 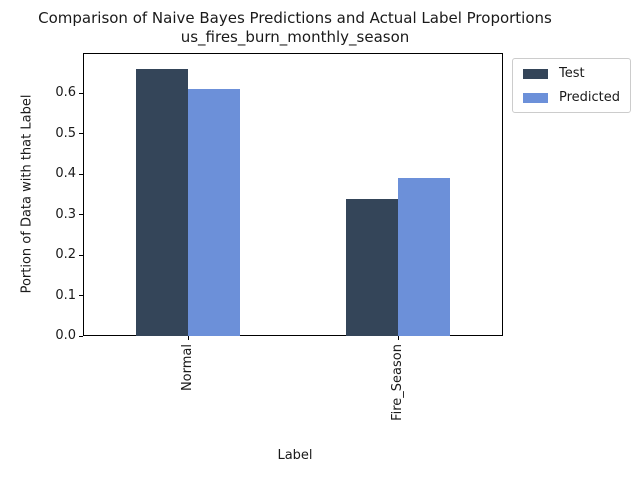 What do you see at coordinates (162, 202) in the screenshot?
I see `bar-test-normal` at bounding box center [162, 202].